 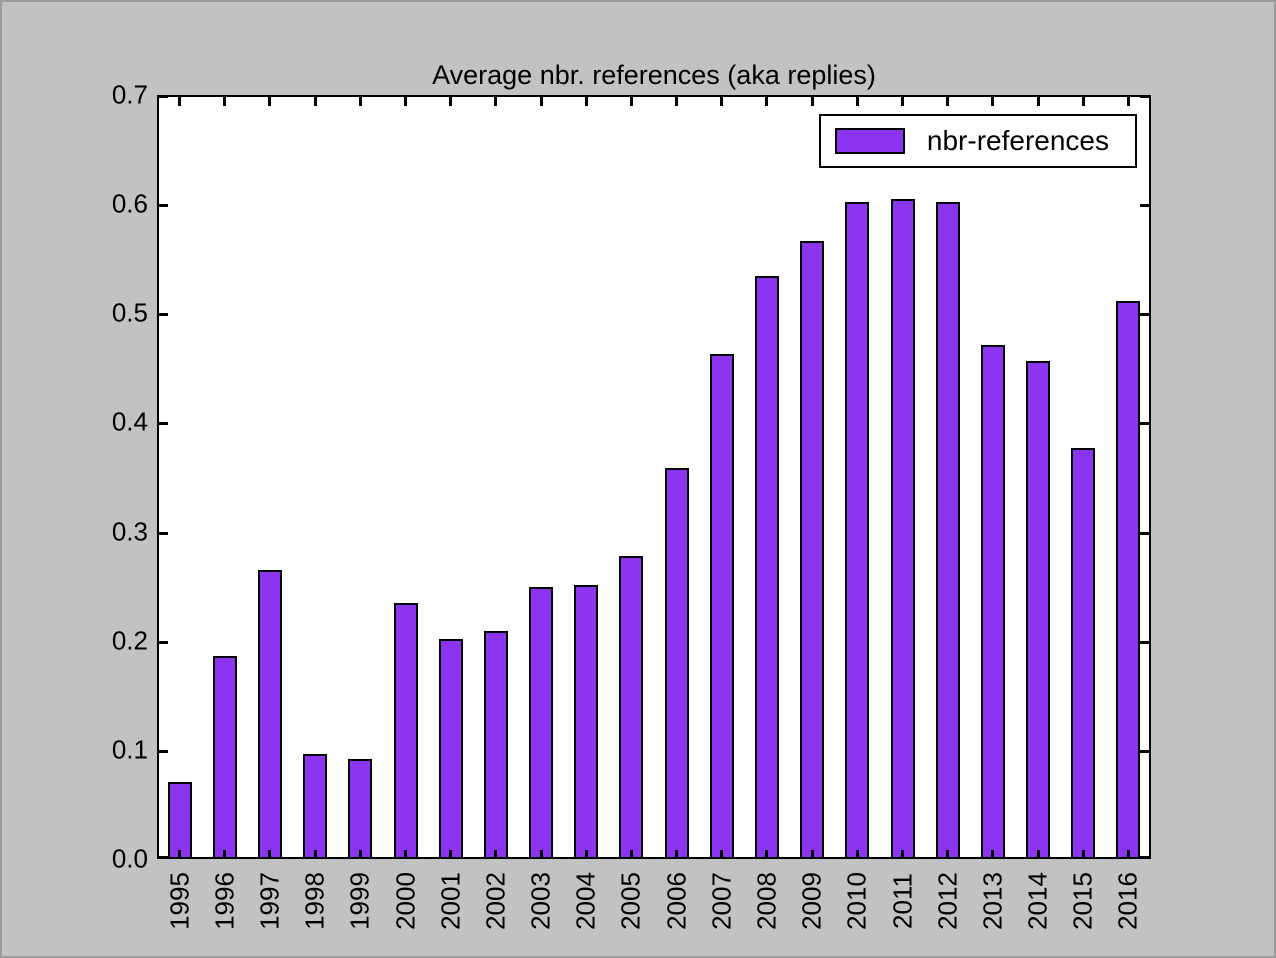 I want to click on bar-2016, so click(x=1128, y=580).